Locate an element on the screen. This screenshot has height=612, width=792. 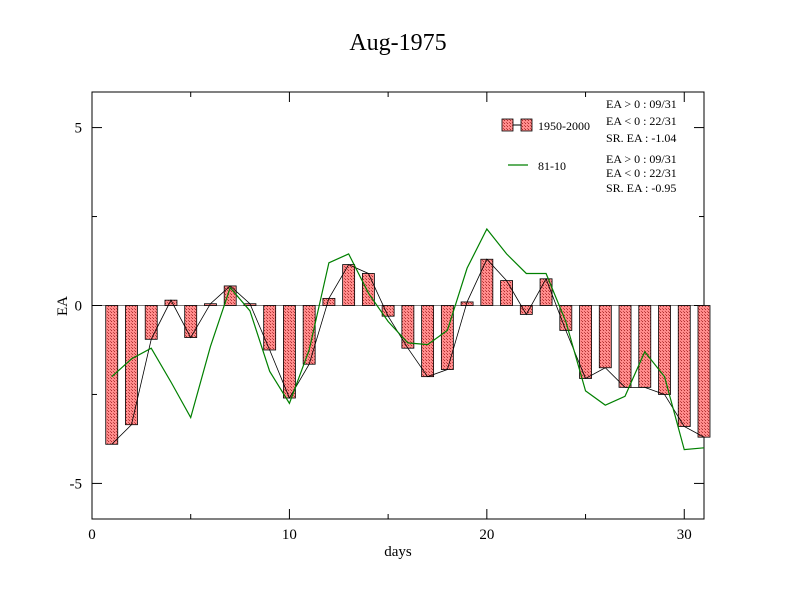
x-tick-label: 20 is located at coordinates (486, 535).